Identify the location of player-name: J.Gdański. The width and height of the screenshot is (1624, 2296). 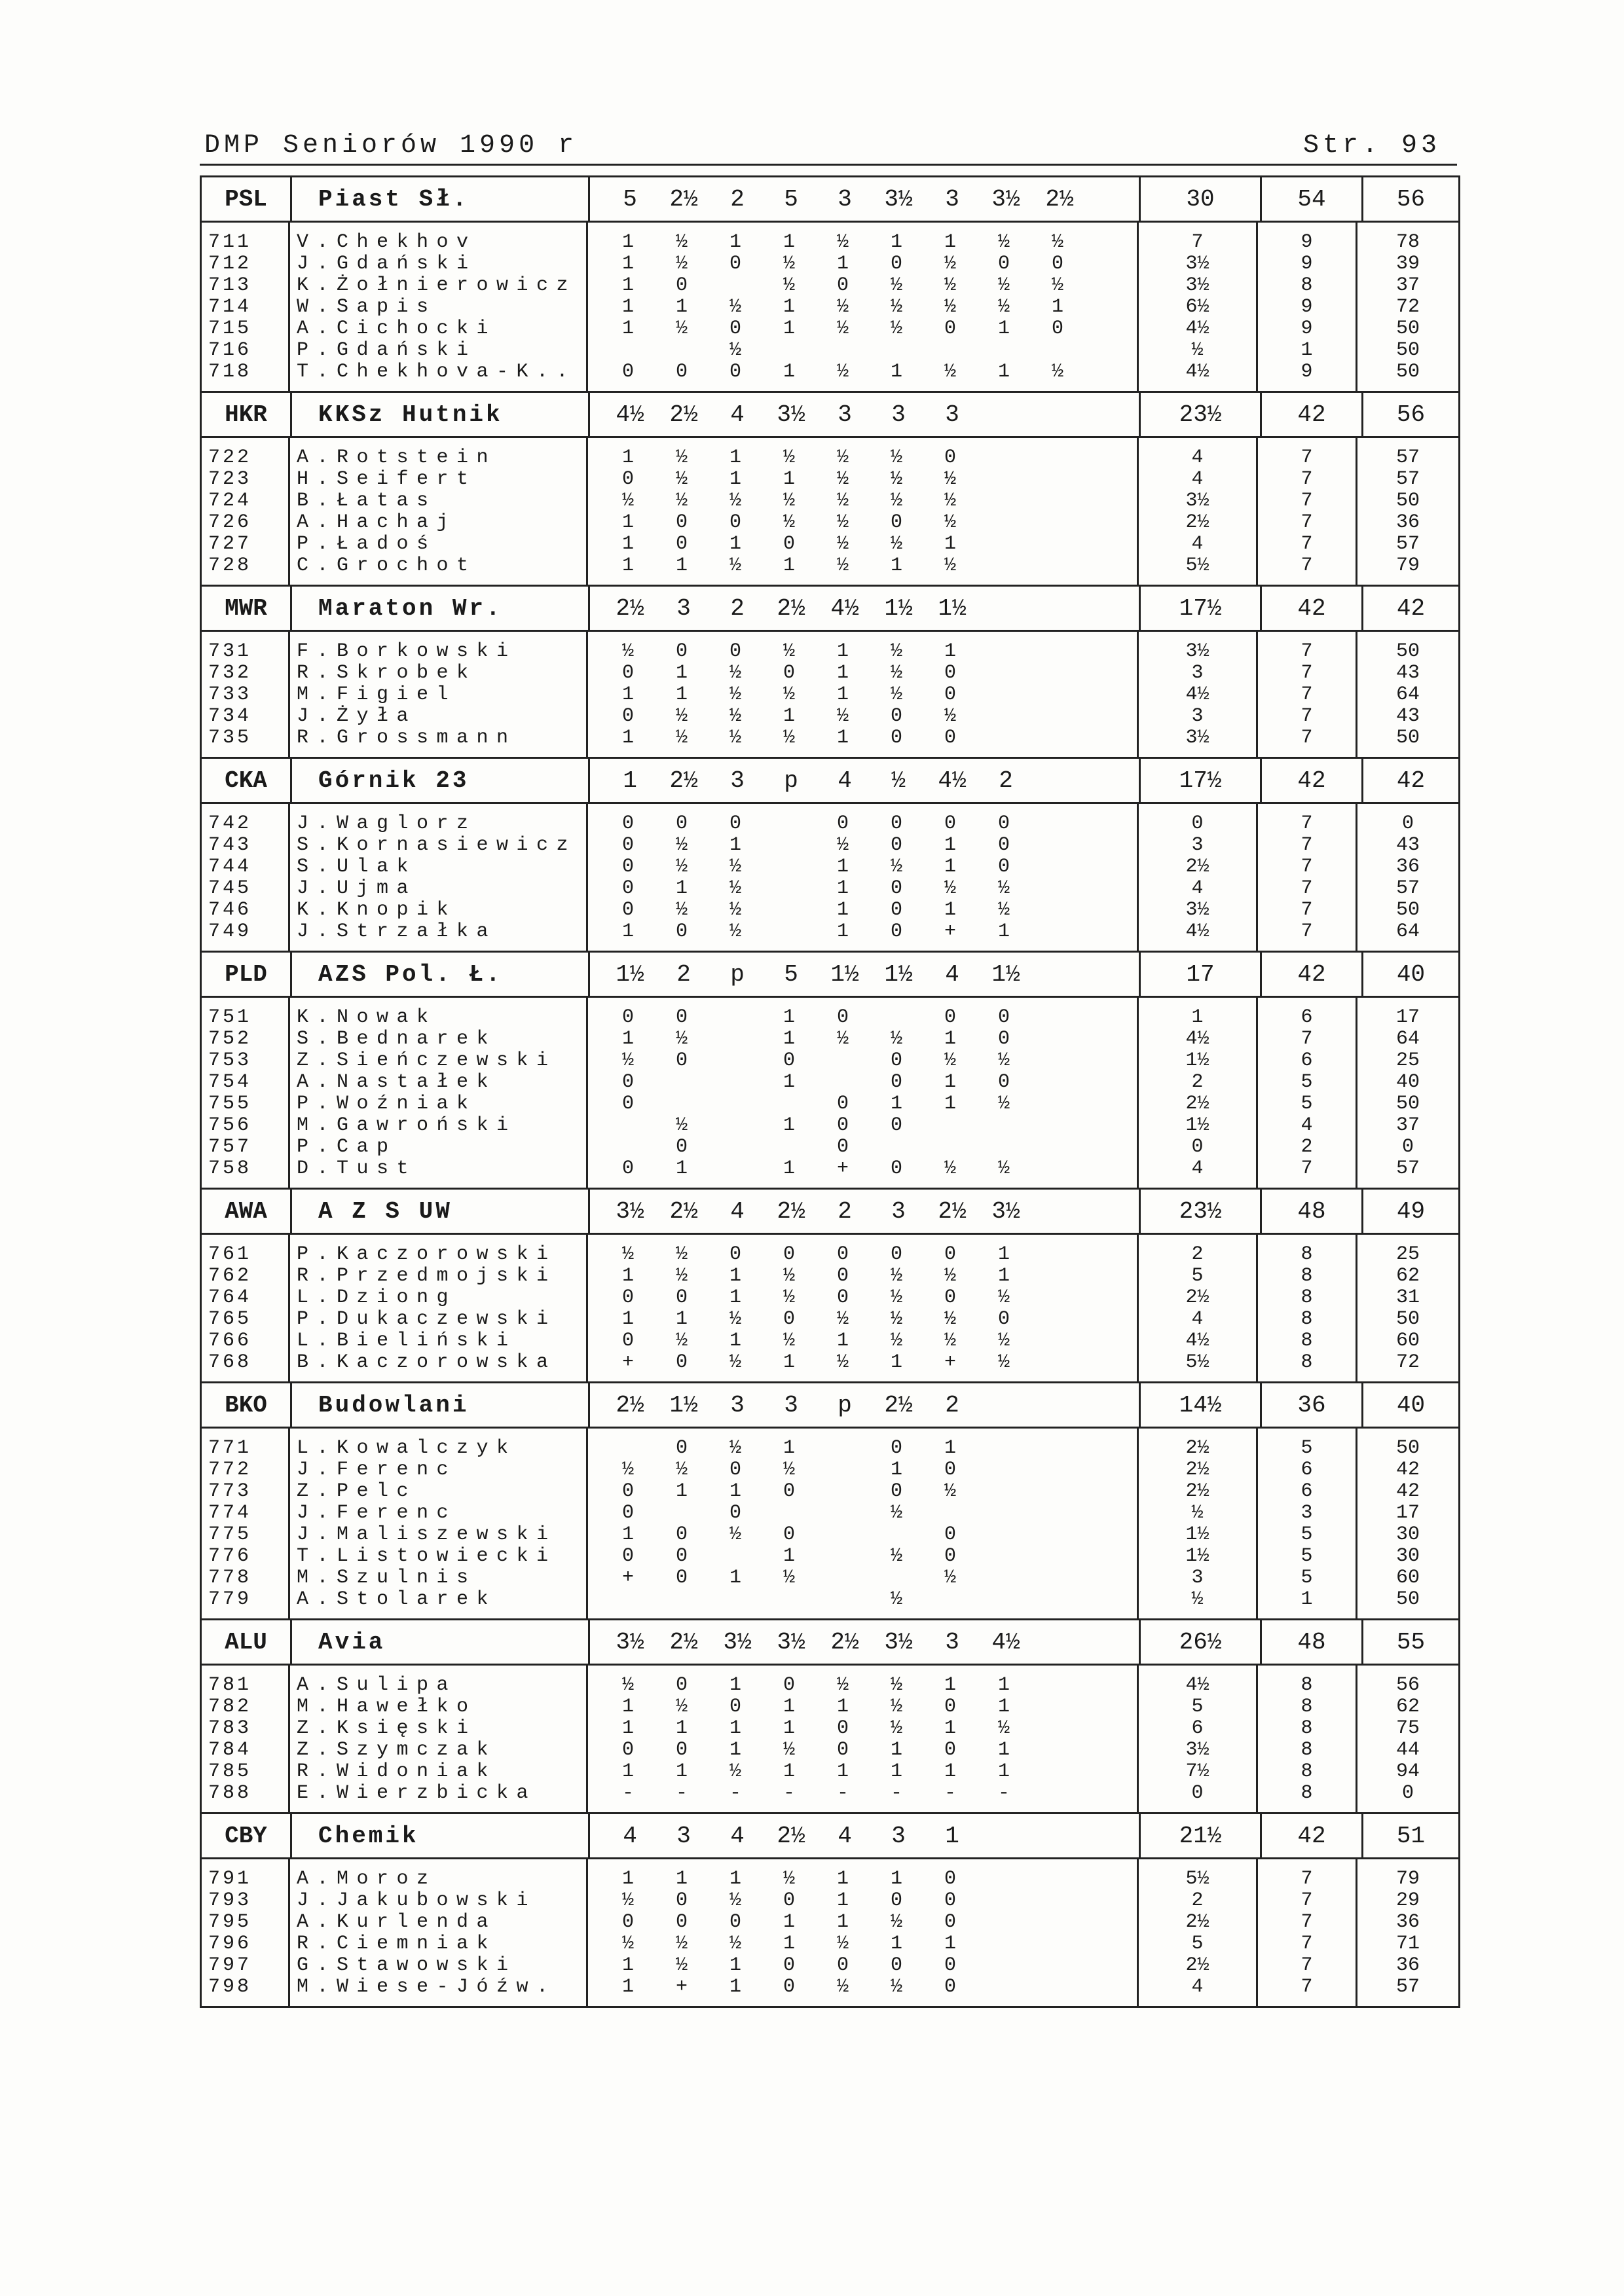
(387, 264).